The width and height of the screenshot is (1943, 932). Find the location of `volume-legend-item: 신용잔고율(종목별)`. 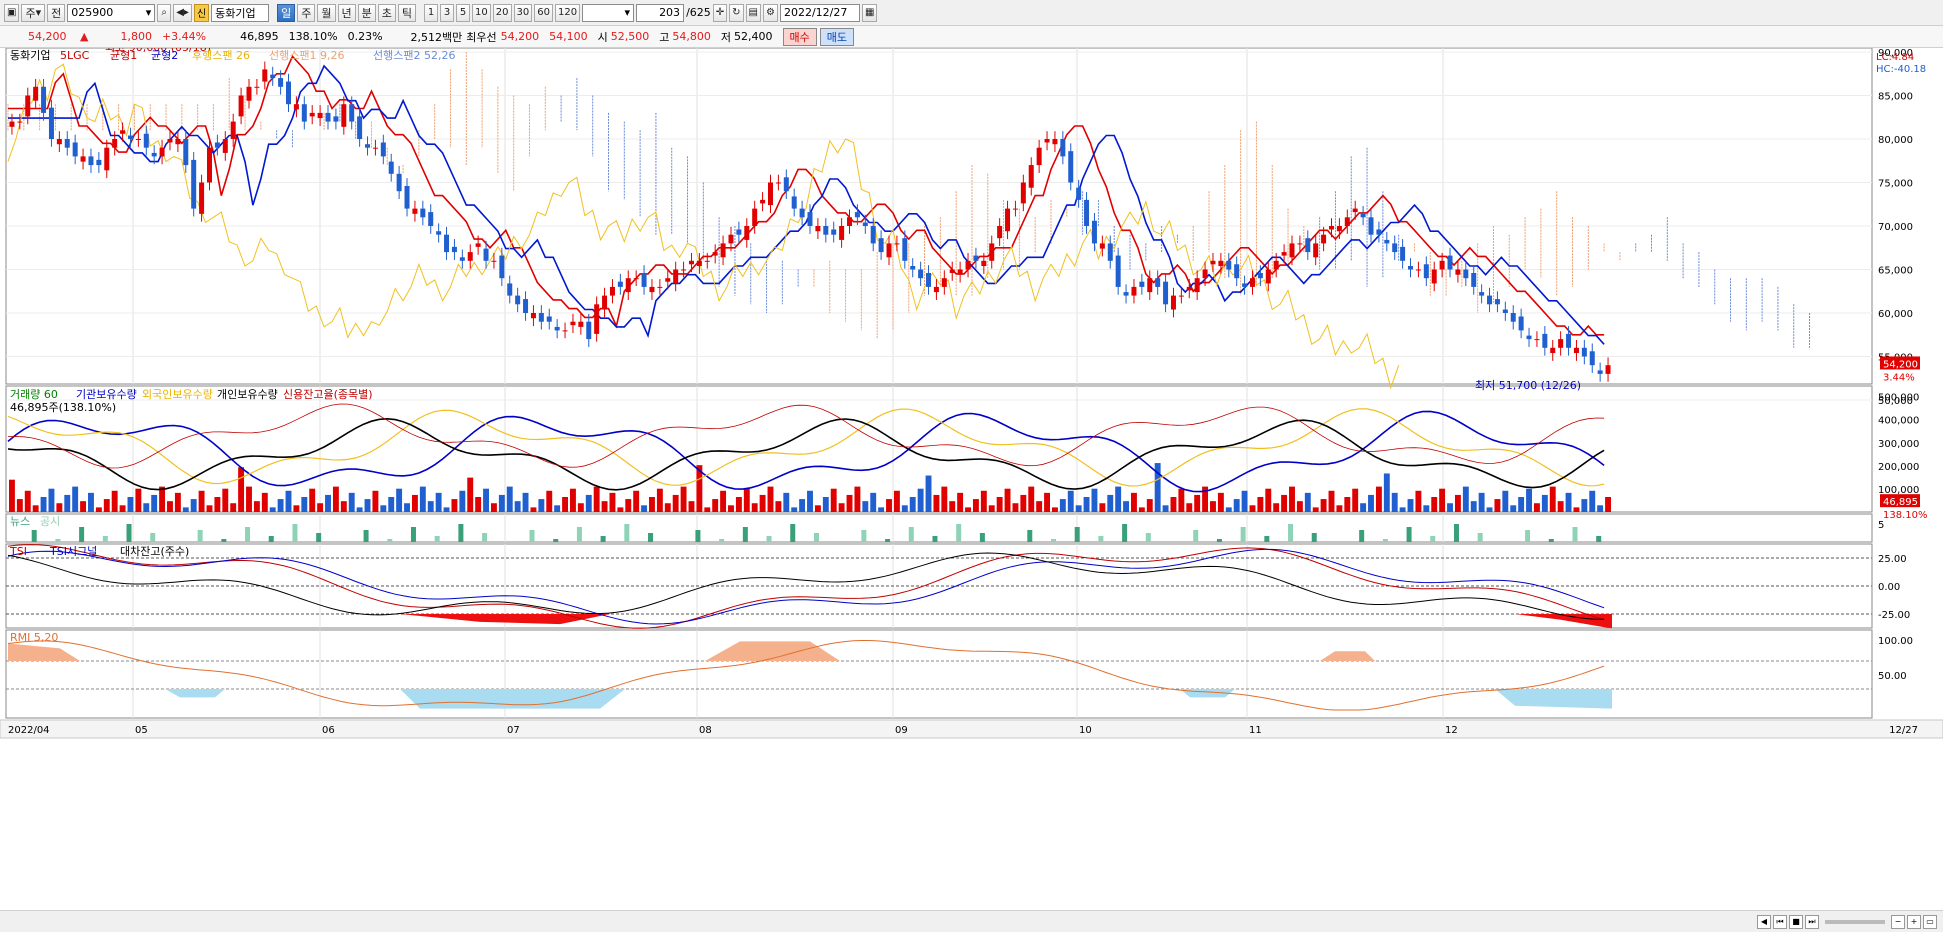

volume-legend-item: 신용잔고율(종목별) is located at coordinates (328, 394).